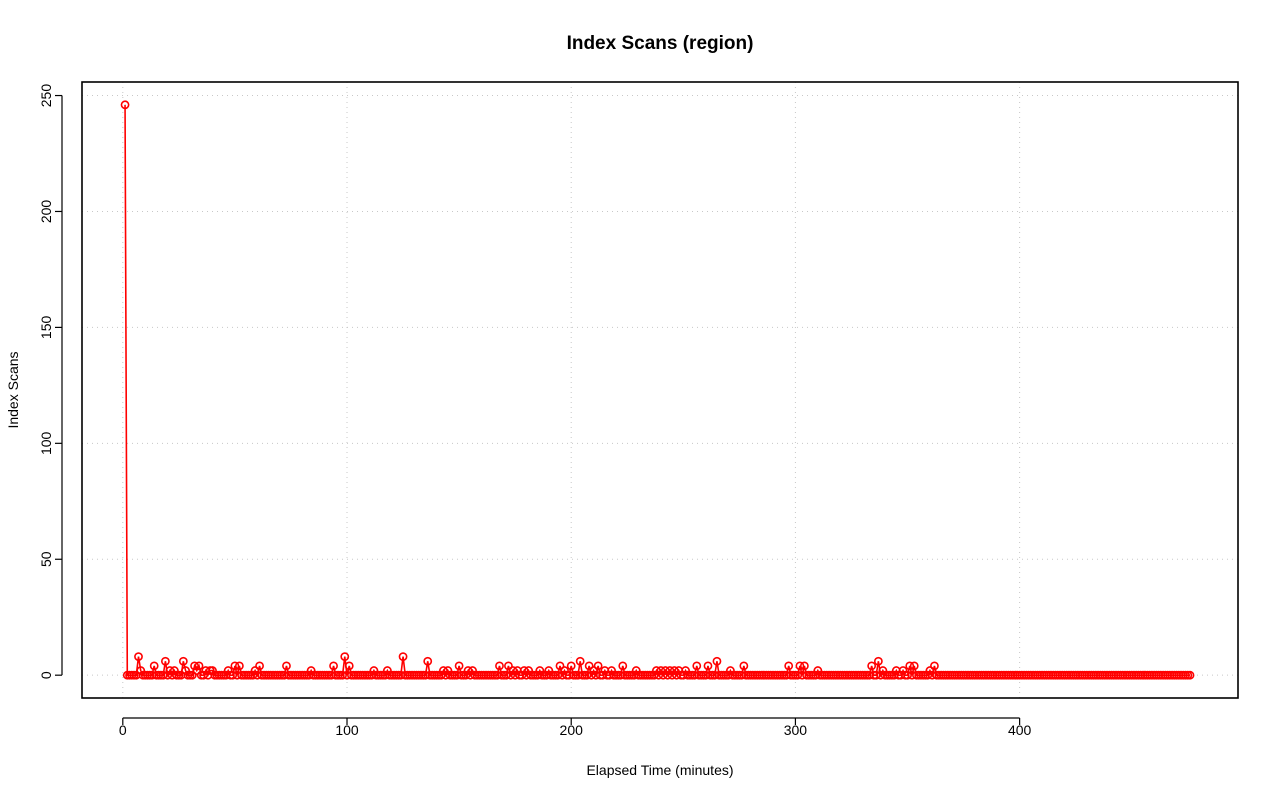 Image resolution: width=1280 pixels, height=801 pixels. Describe the element at coordinates (46, 443) in the screenshot. I see `y-tick-label: 100` at that location.